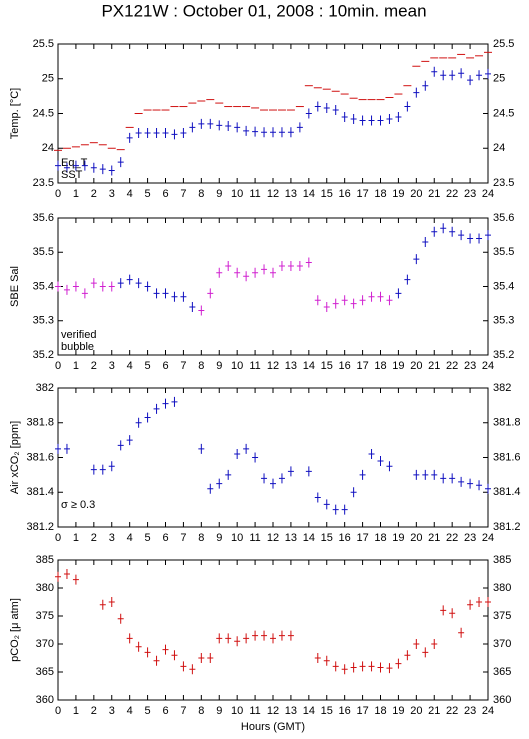 The height and width of the screenshot is (739, 529). What do you see at coordinates (45, 388) in the screenshot?
I see `y-tick-label: 382` at bounding box center [45, 388].